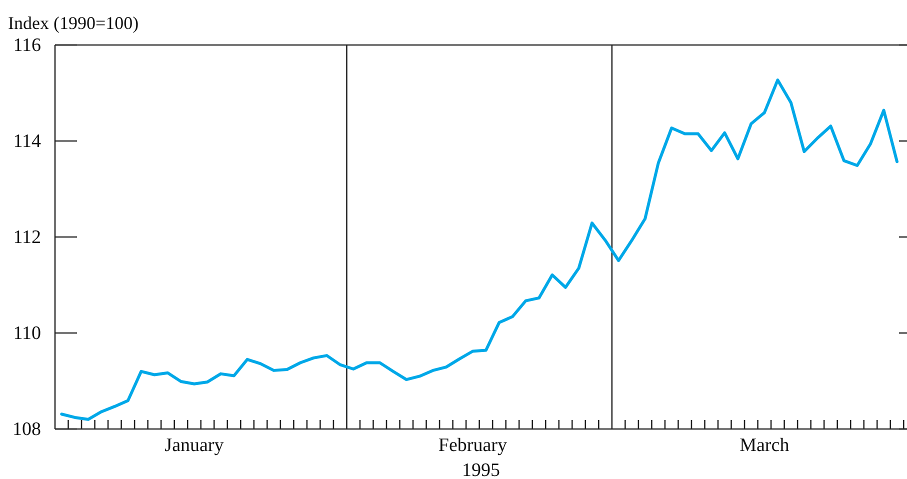  Describe the element at coordinates (26, 429) in the screenshot. I see `y-tick-label: 108` at that location.